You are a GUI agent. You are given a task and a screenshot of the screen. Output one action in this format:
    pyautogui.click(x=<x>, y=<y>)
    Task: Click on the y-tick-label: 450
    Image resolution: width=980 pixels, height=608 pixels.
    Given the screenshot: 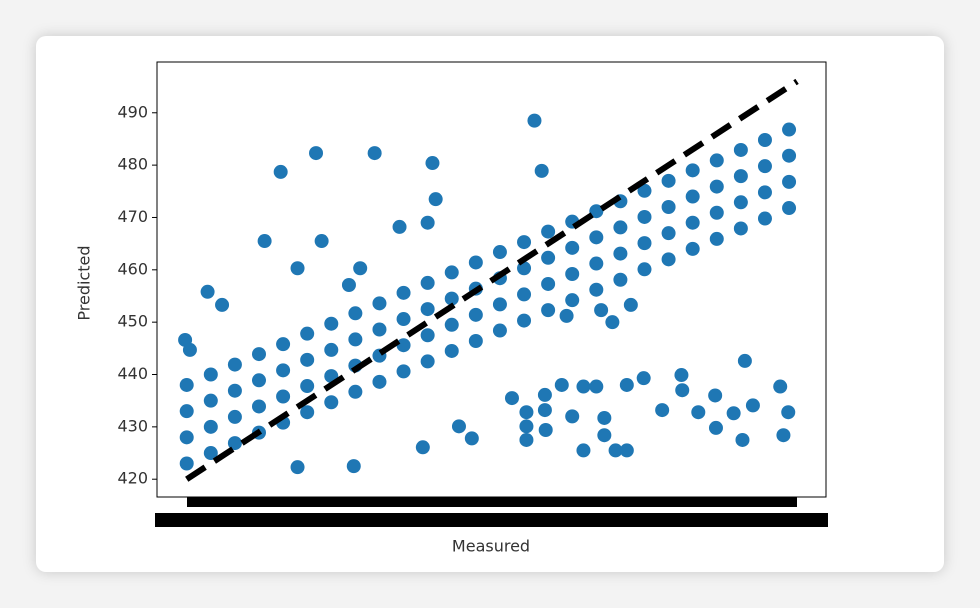 What is the action you would take?
    pyautogui.click(x=132, y=321)
    